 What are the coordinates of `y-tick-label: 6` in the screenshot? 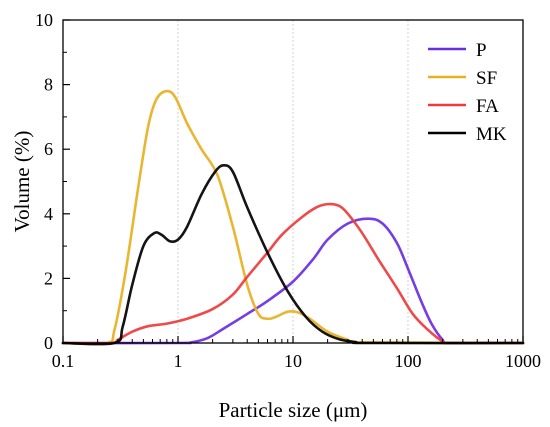 It's located at (48, 149).